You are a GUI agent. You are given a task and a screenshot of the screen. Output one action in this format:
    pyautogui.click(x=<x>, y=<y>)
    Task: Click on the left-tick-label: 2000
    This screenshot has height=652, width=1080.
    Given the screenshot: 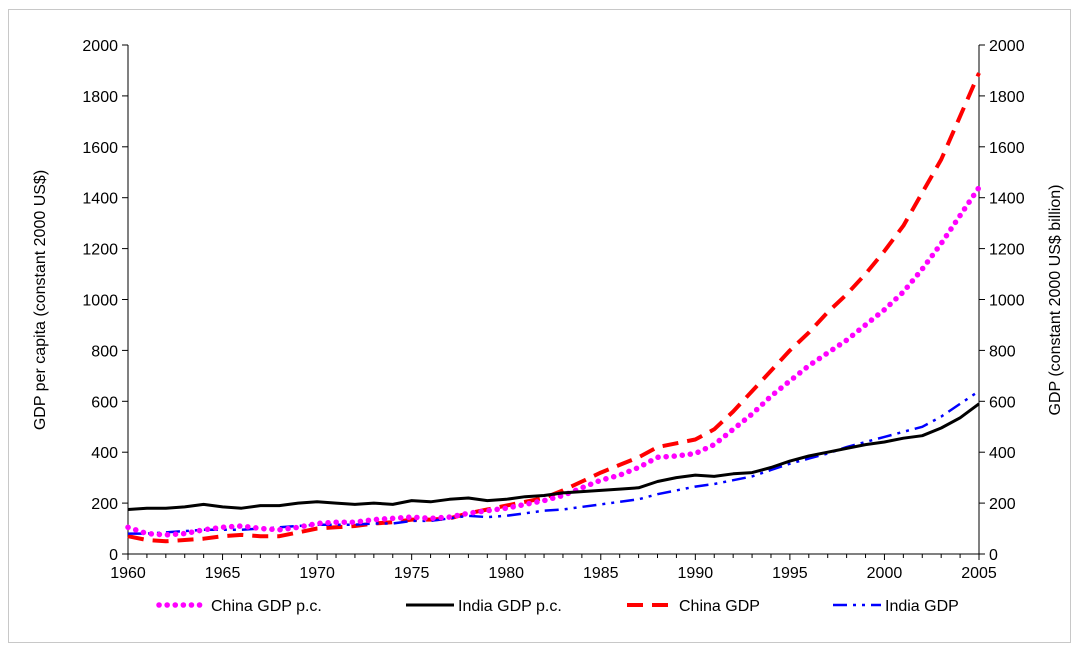 What is the action you would take?
    pyautogui.click(x=100, y=46)
    